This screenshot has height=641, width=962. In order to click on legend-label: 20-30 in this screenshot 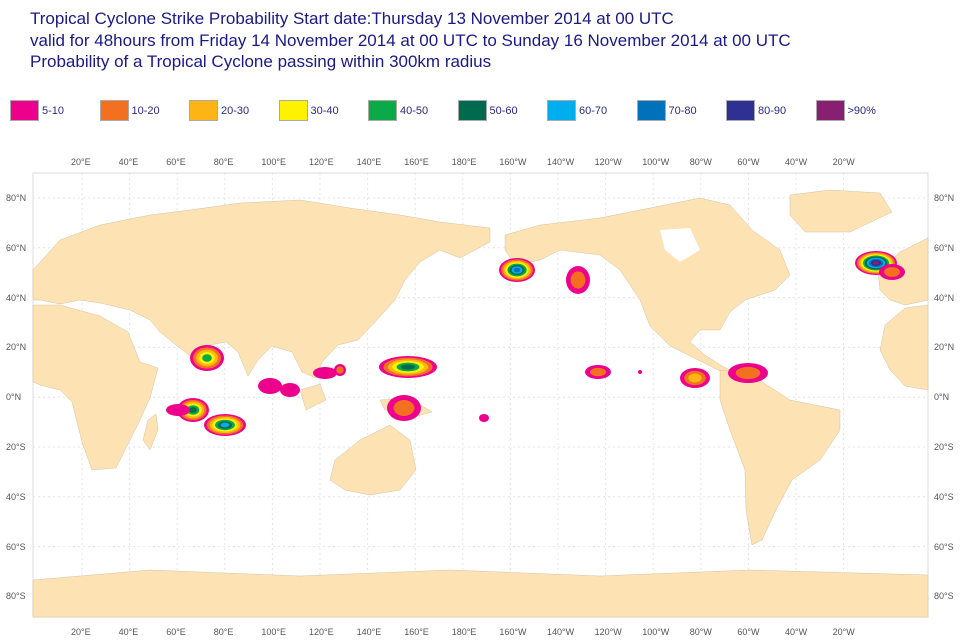, I will do `click(235, 110)`.